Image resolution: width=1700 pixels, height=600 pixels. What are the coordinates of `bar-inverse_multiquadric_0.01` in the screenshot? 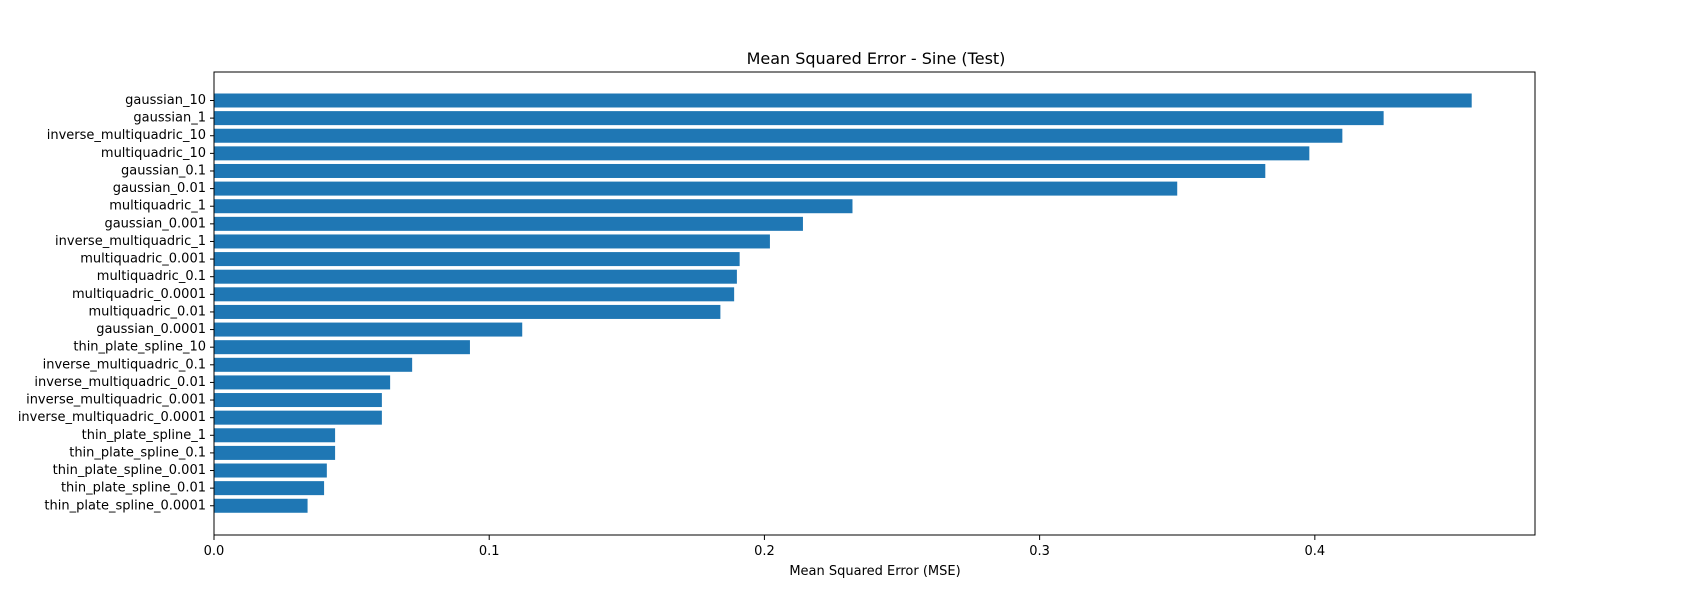 It's located at (302, 382).